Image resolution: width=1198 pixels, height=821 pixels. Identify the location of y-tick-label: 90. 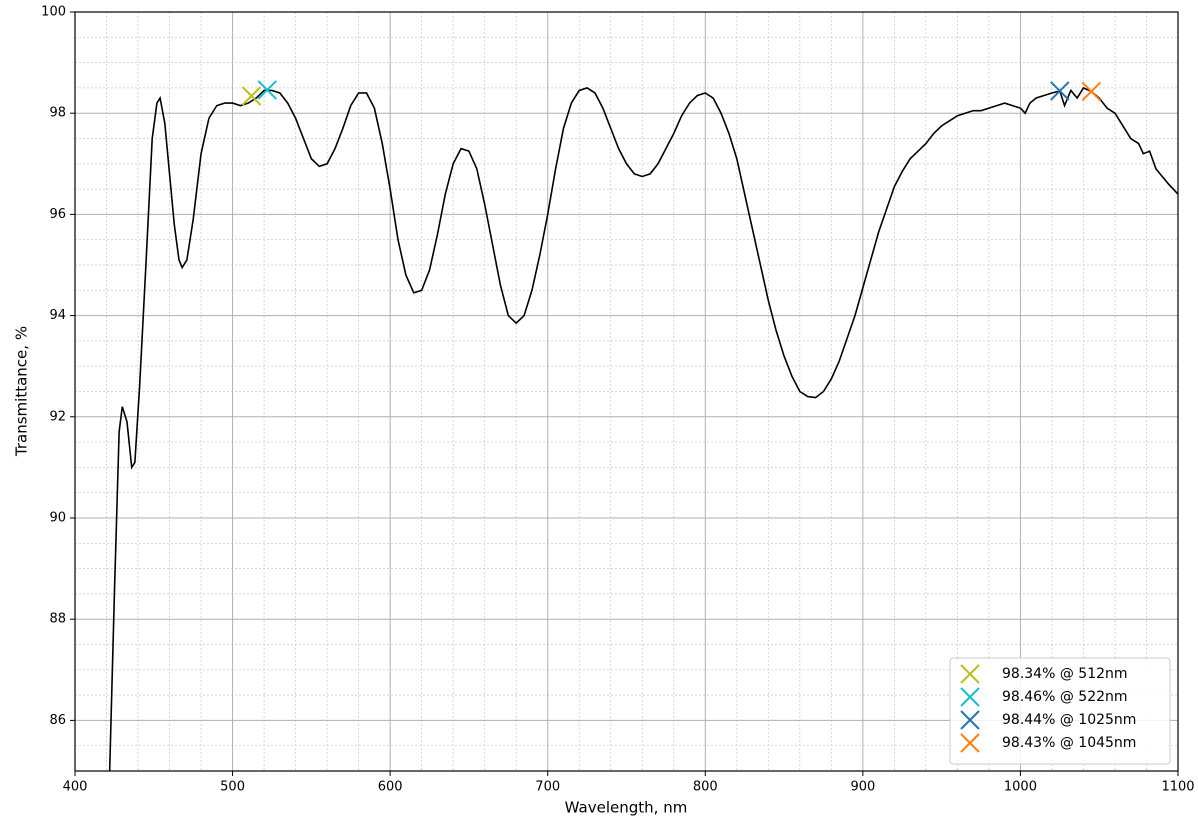
(57, 518).